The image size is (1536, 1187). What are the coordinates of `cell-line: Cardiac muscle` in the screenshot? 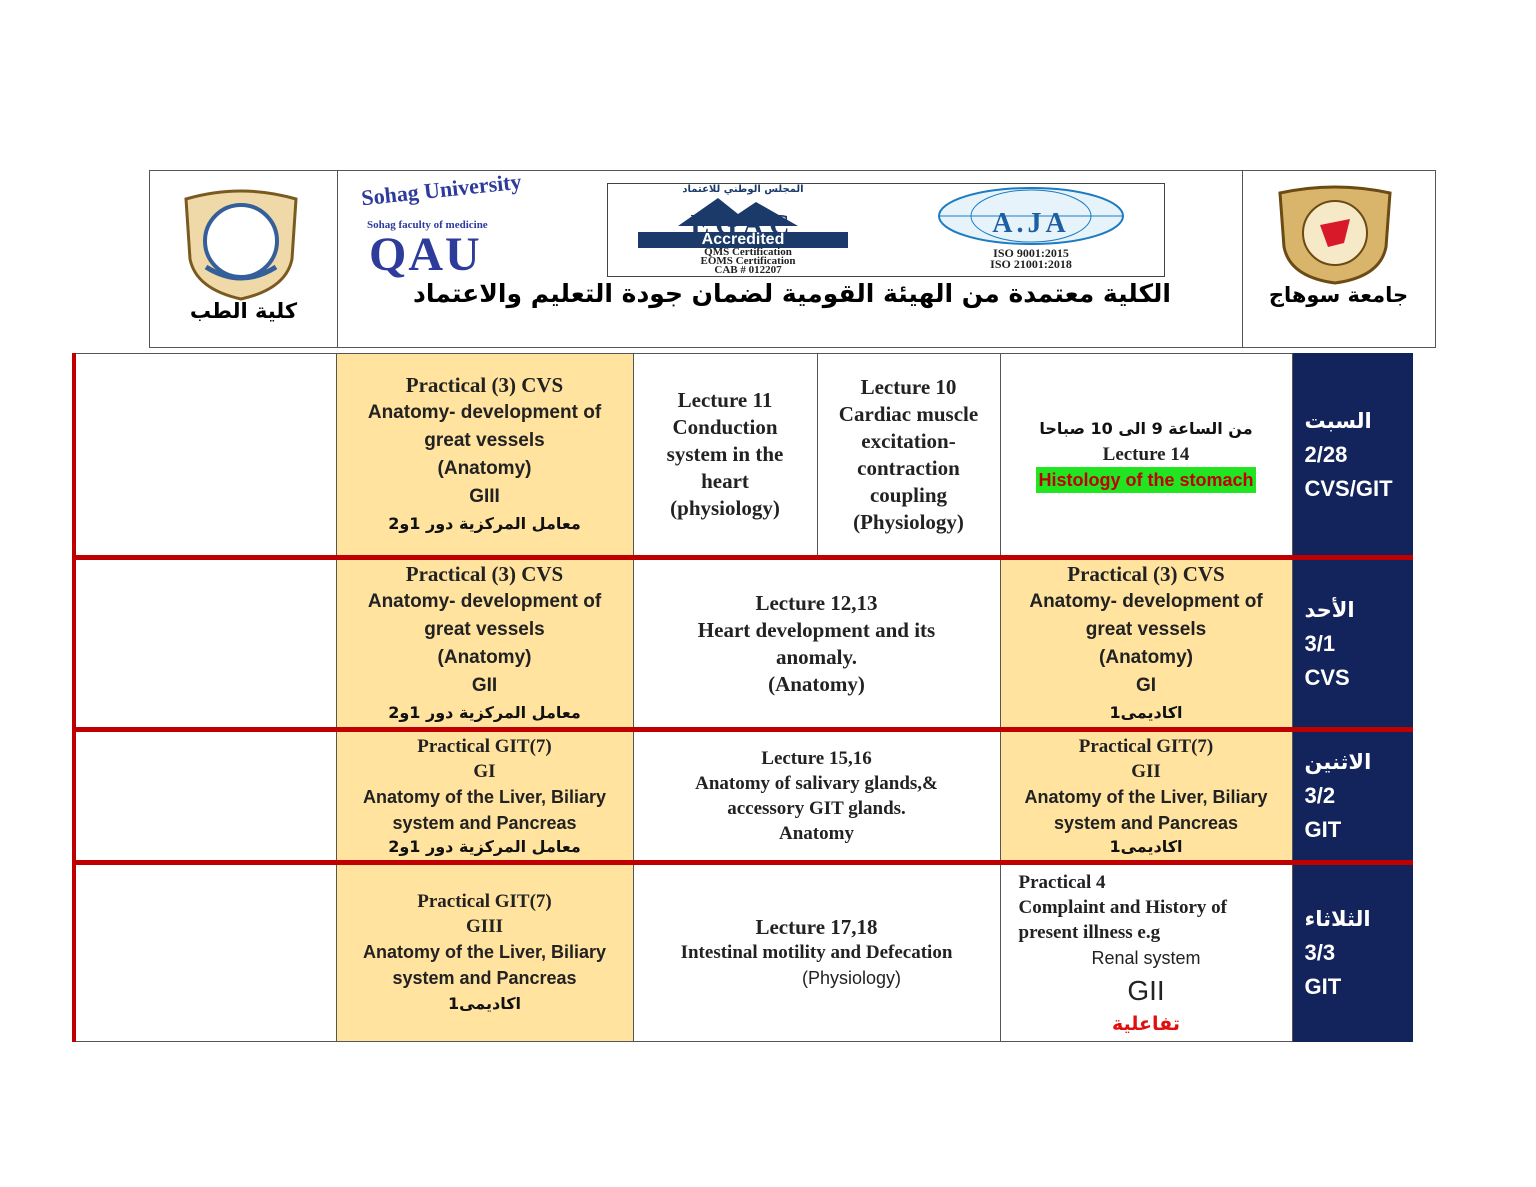 It's located at (908, 413).